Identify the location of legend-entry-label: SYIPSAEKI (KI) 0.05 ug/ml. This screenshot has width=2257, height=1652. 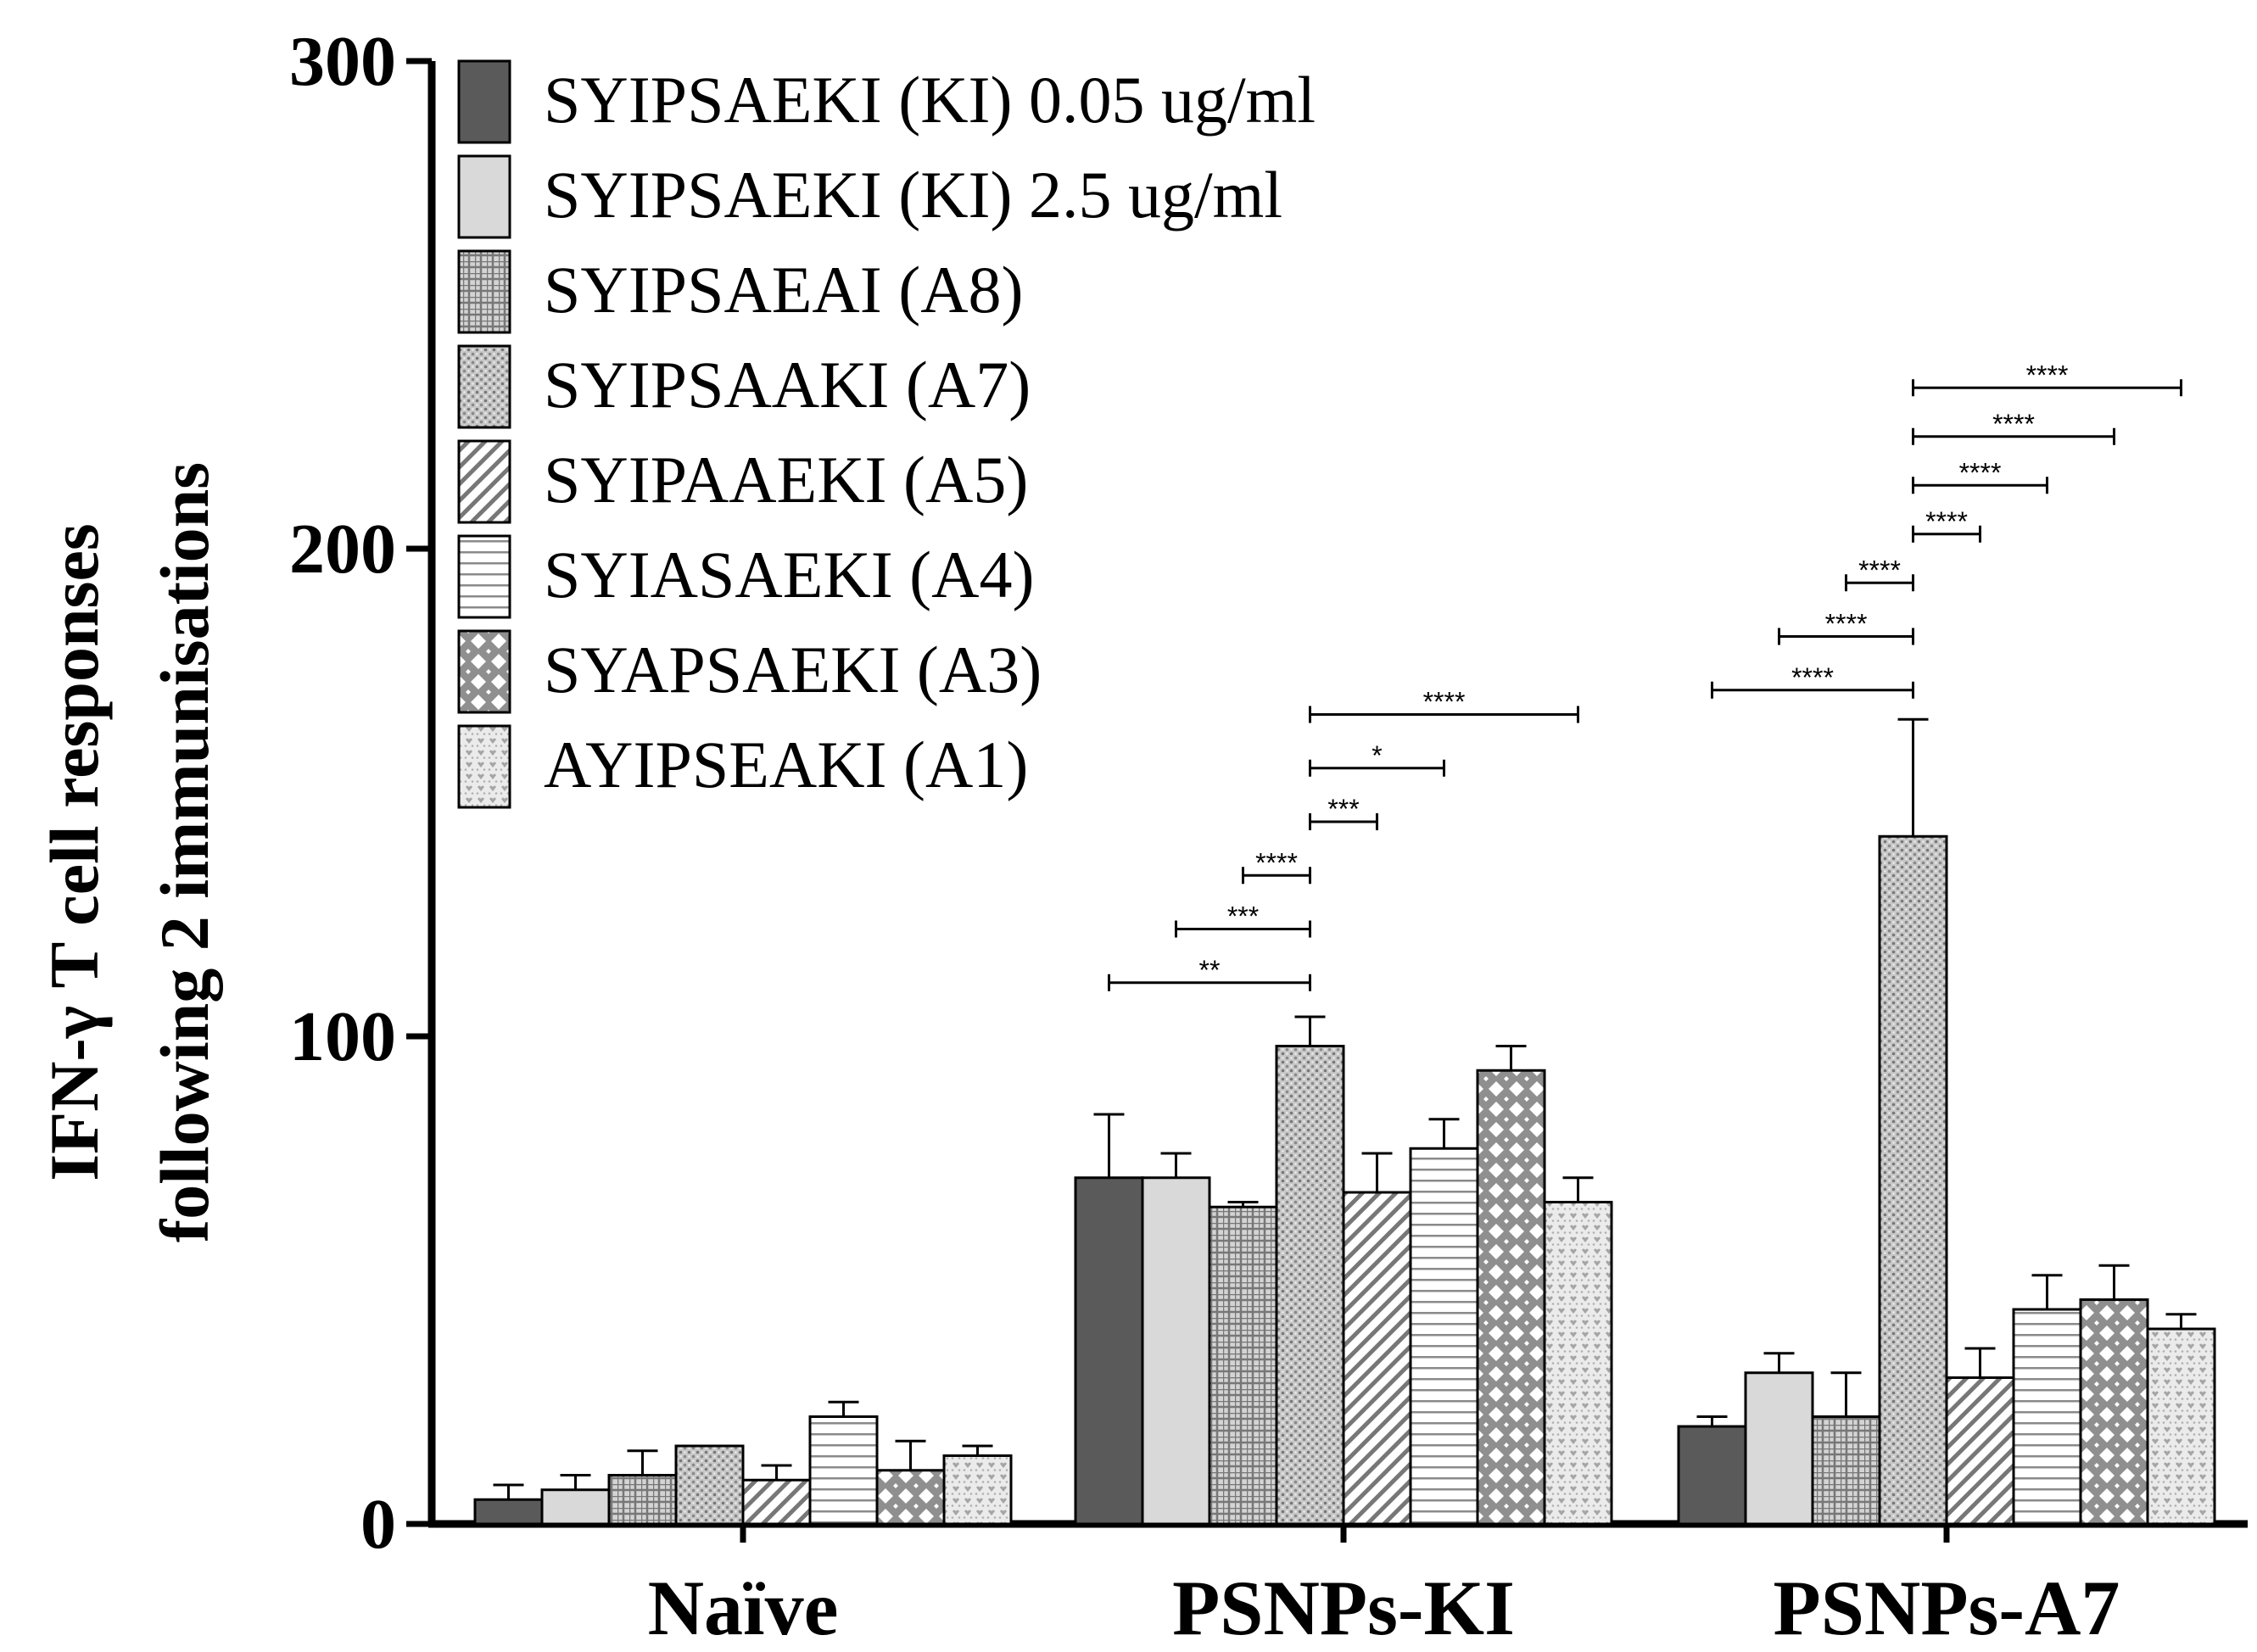
(930, 100).